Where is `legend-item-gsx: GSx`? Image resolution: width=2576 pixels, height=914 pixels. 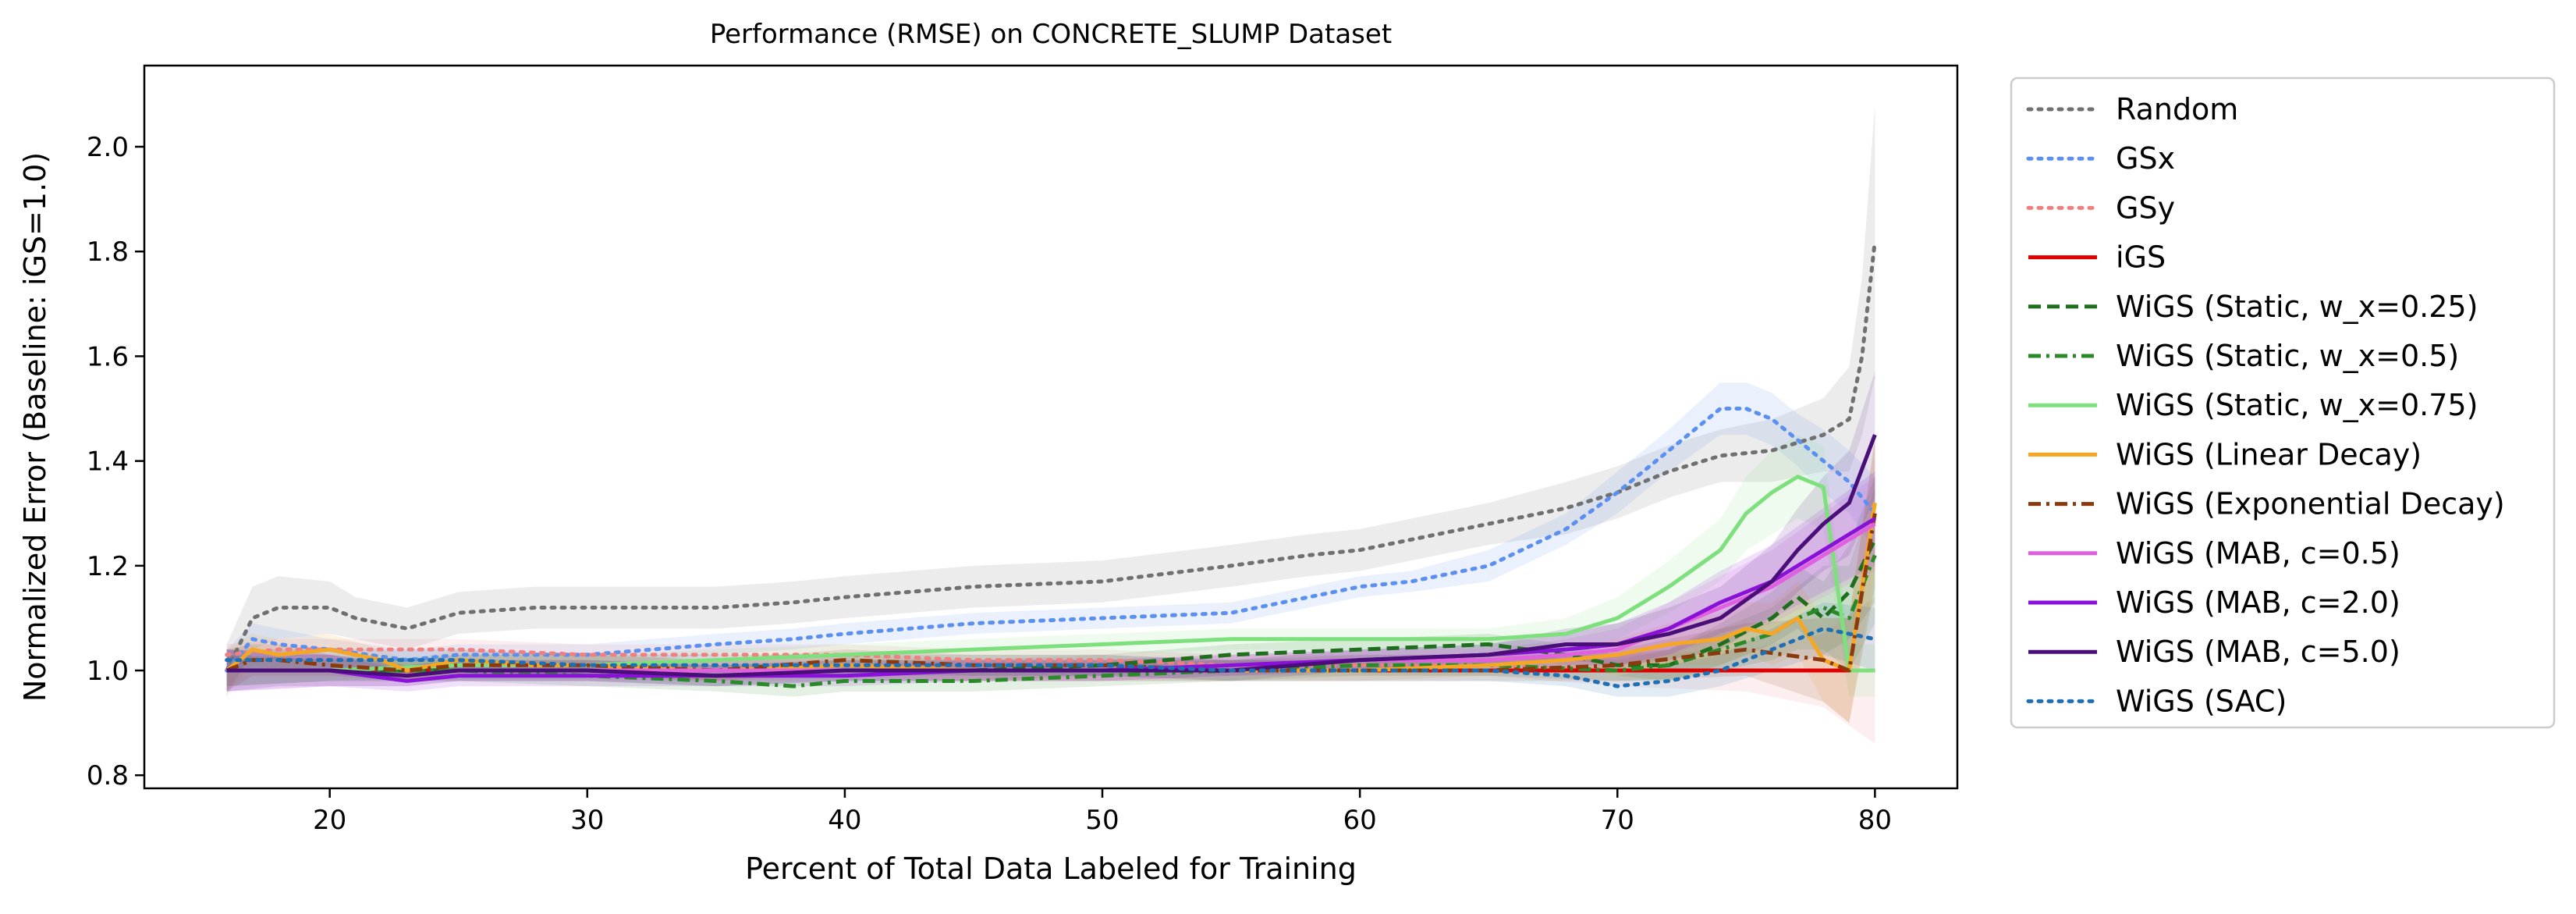 legend-item-gsx: GSx is located at coordinates (2100, 158).